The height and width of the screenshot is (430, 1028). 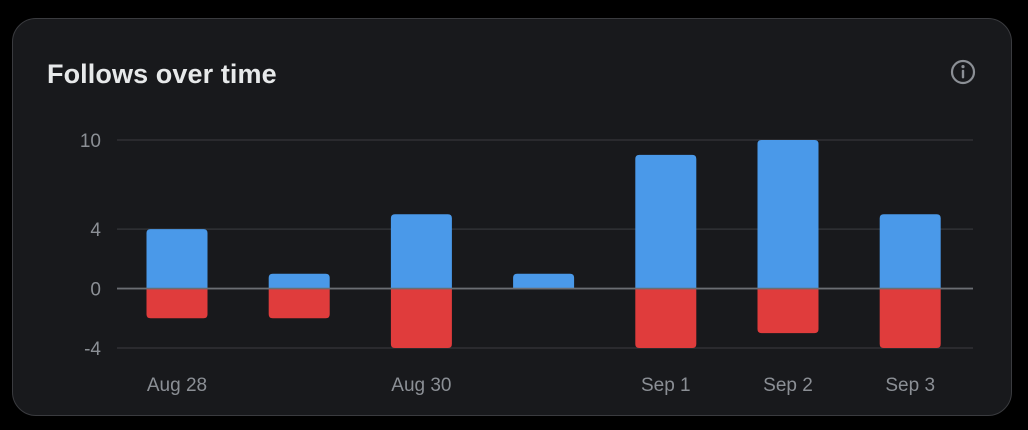 What do you see at coordinates (177, 385) in the screenshot?
I see `x-tick-label: Aug 28` at bounding box center [177, 385].